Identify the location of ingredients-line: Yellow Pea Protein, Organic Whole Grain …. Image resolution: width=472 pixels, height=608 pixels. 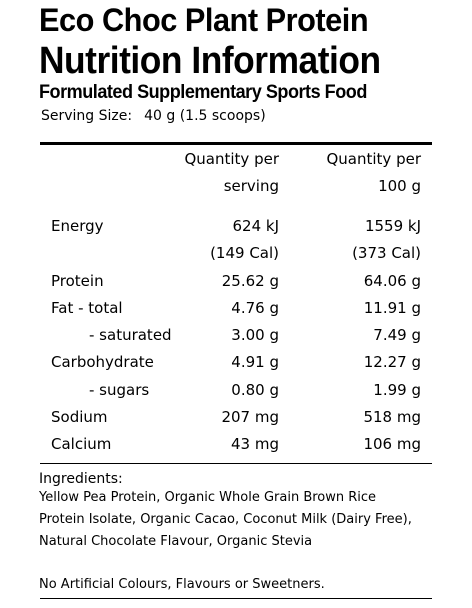
(208, 497).